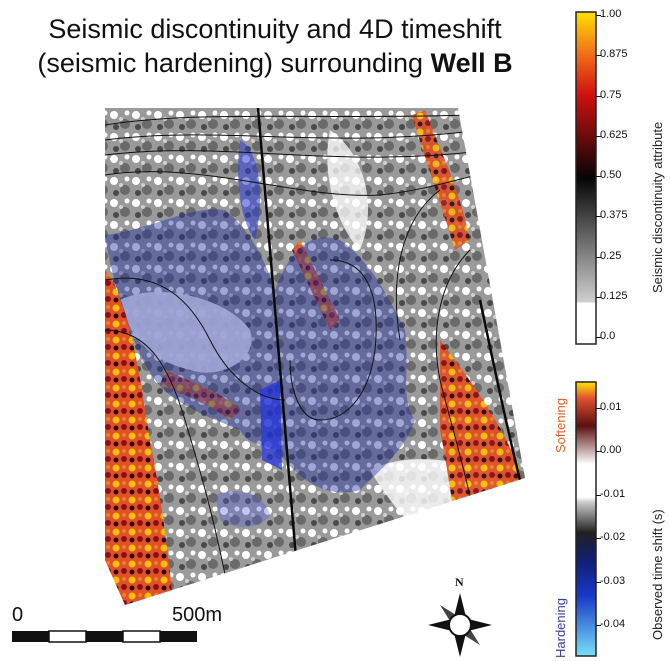 This screenshot has width=670, height=661. I want to click on north-arrow-icon, so click(460, 625).